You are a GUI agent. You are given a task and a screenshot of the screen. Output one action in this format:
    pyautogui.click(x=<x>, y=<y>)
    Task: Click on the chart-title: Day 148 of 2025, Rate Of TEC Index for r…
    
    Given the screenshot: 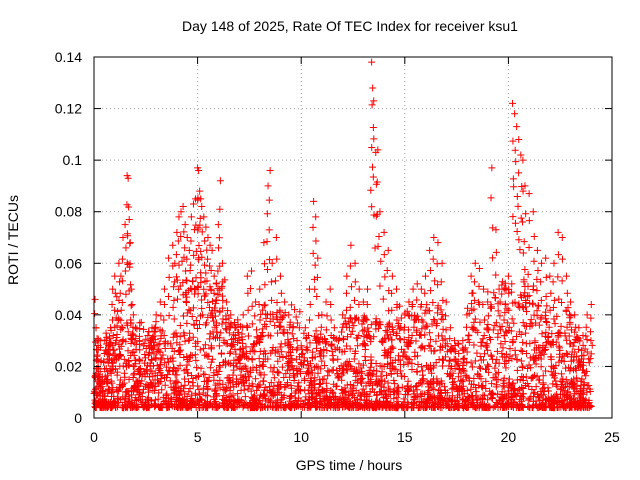 What is the action you would take?
    pyautogui.click(x=350, y=26)
    